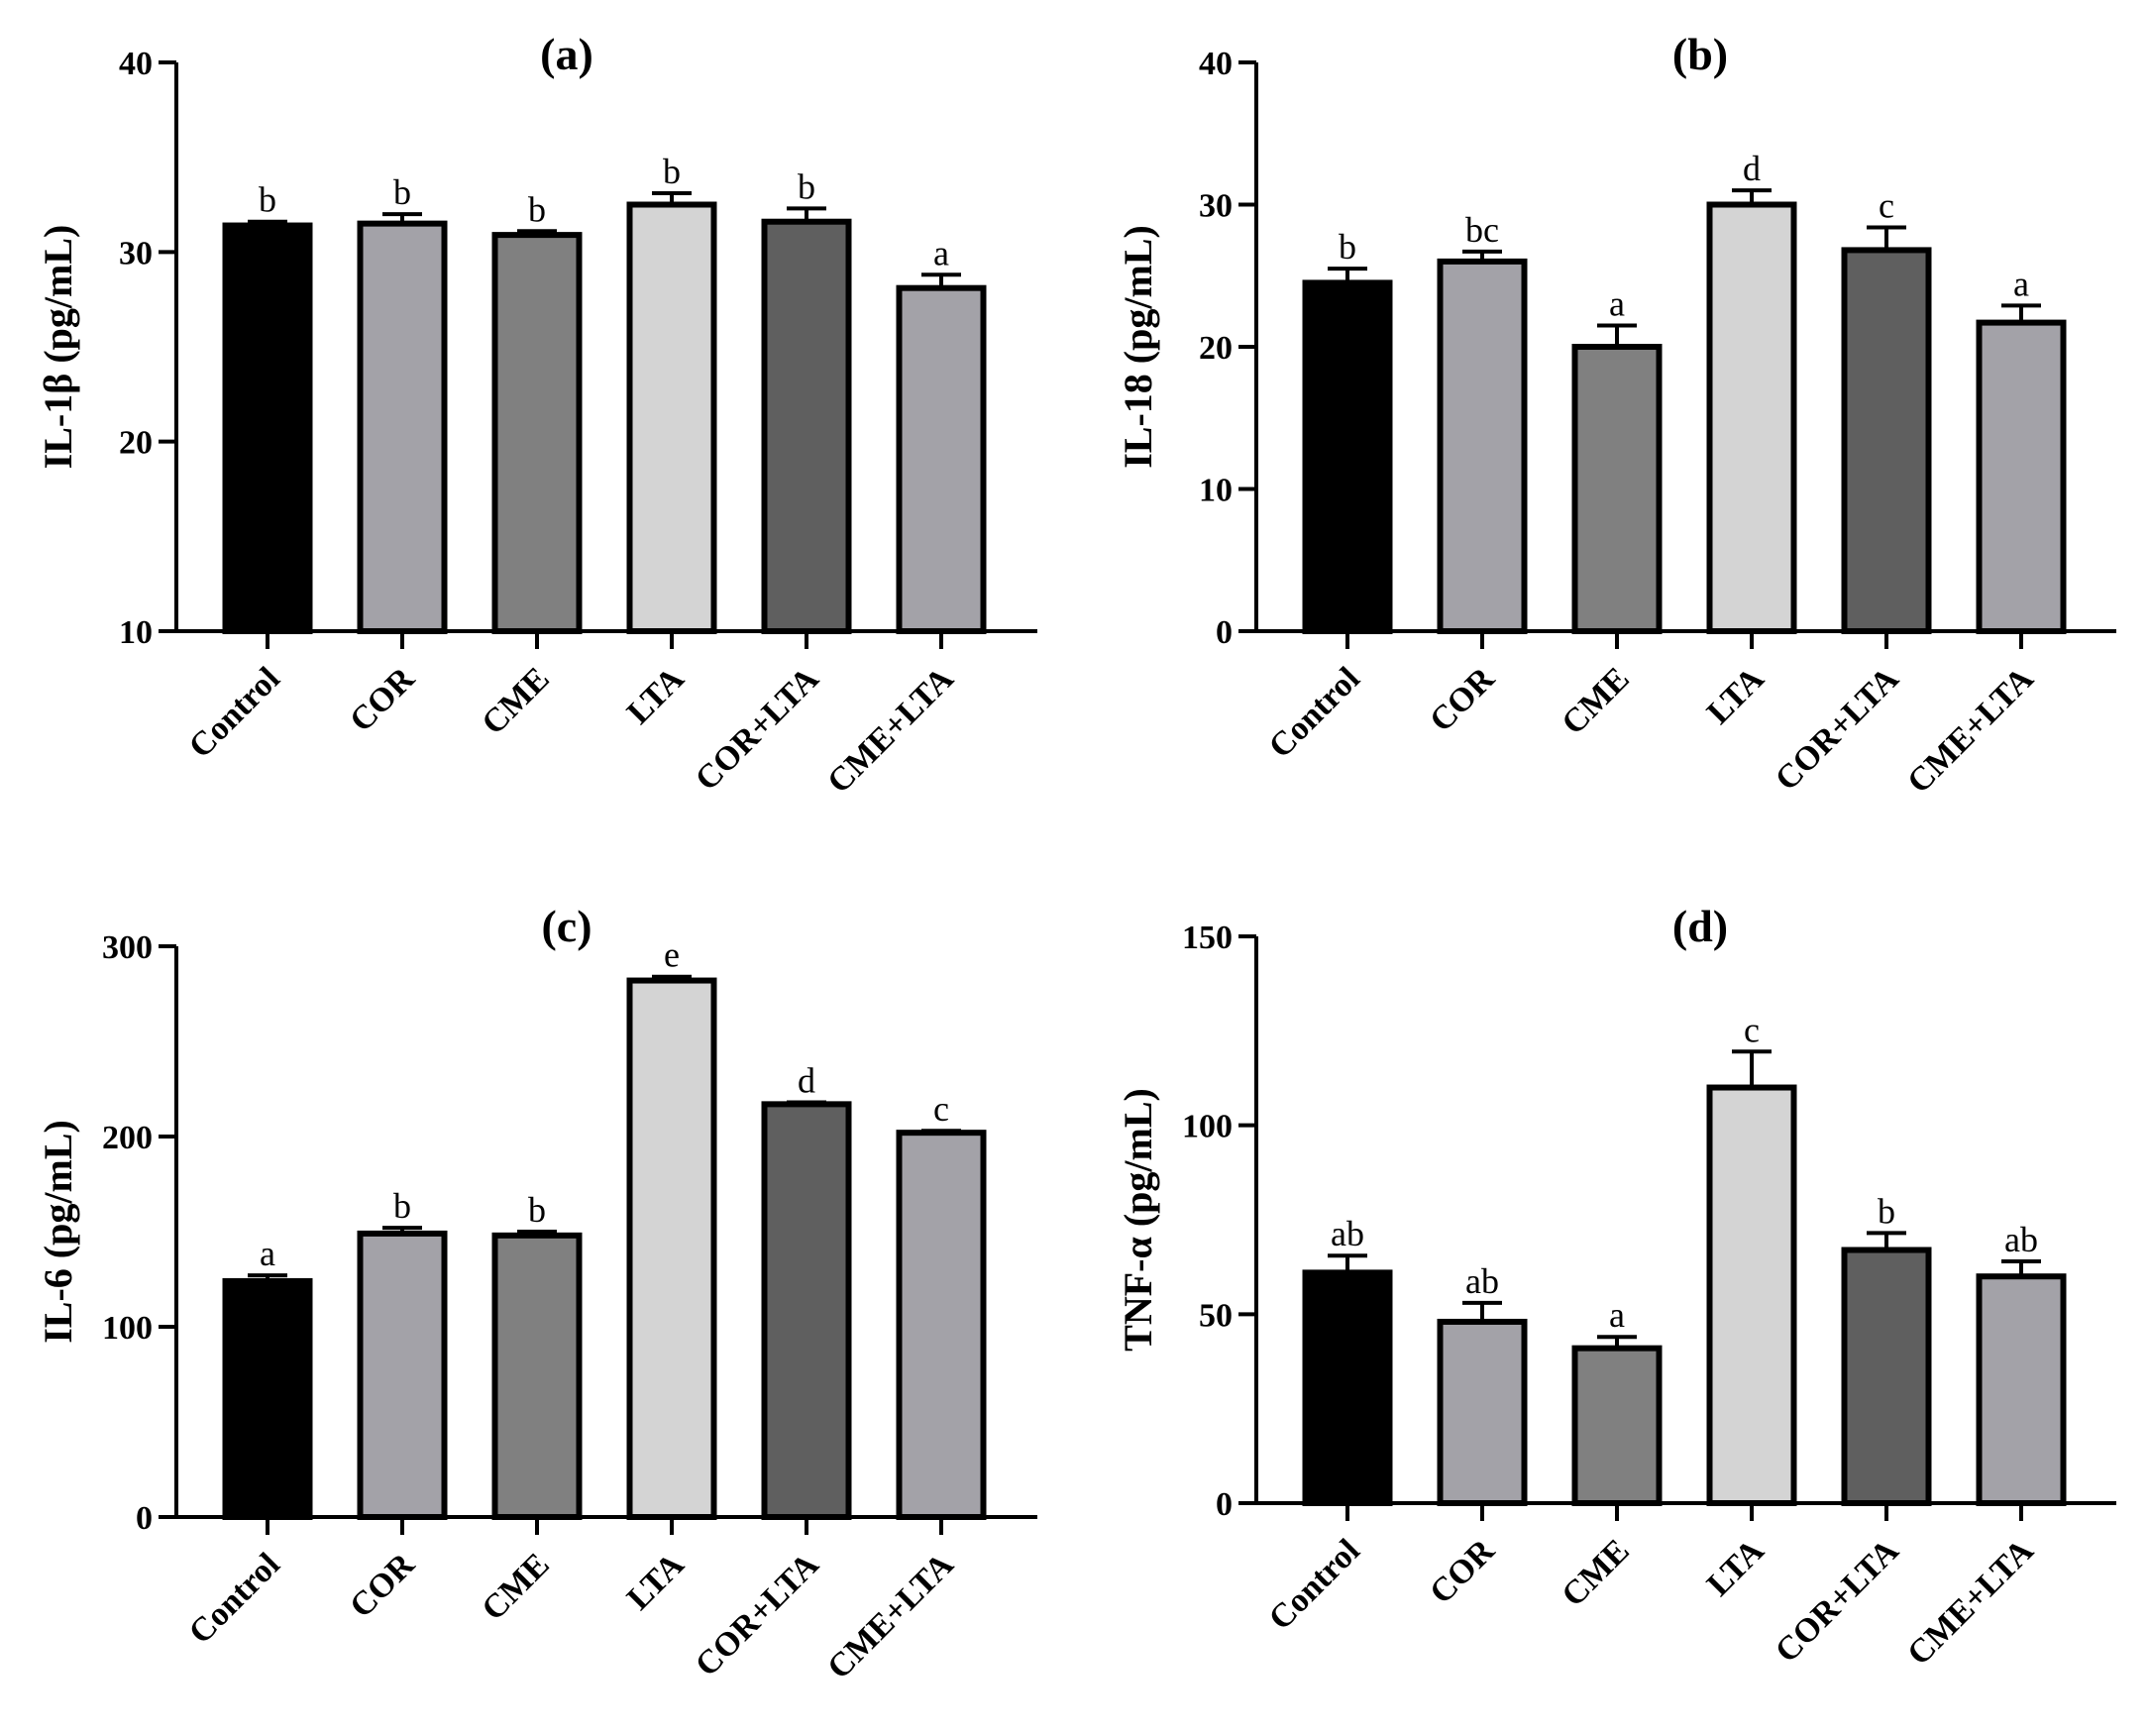 This screenshot has height=1736, width=2150. I want to click on y-tick-label: 300, so click(127, 947).